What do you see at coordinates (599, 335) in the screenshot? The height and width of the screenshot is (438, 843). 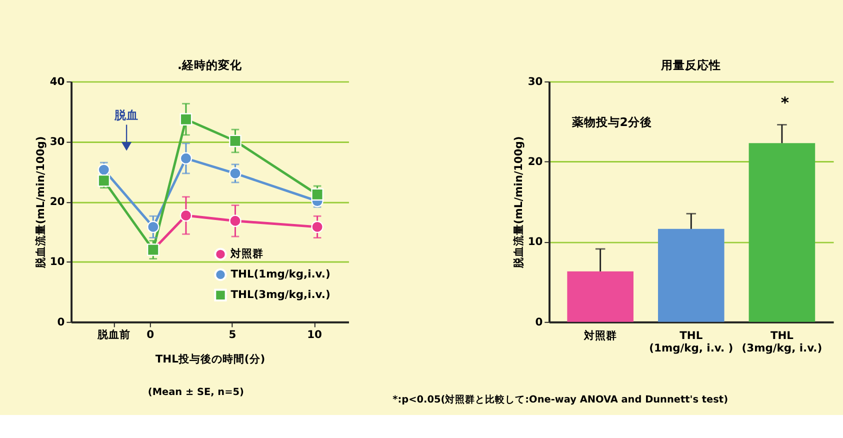 I see `x-tick-label: 対照群` at bounding box center [599, 335].